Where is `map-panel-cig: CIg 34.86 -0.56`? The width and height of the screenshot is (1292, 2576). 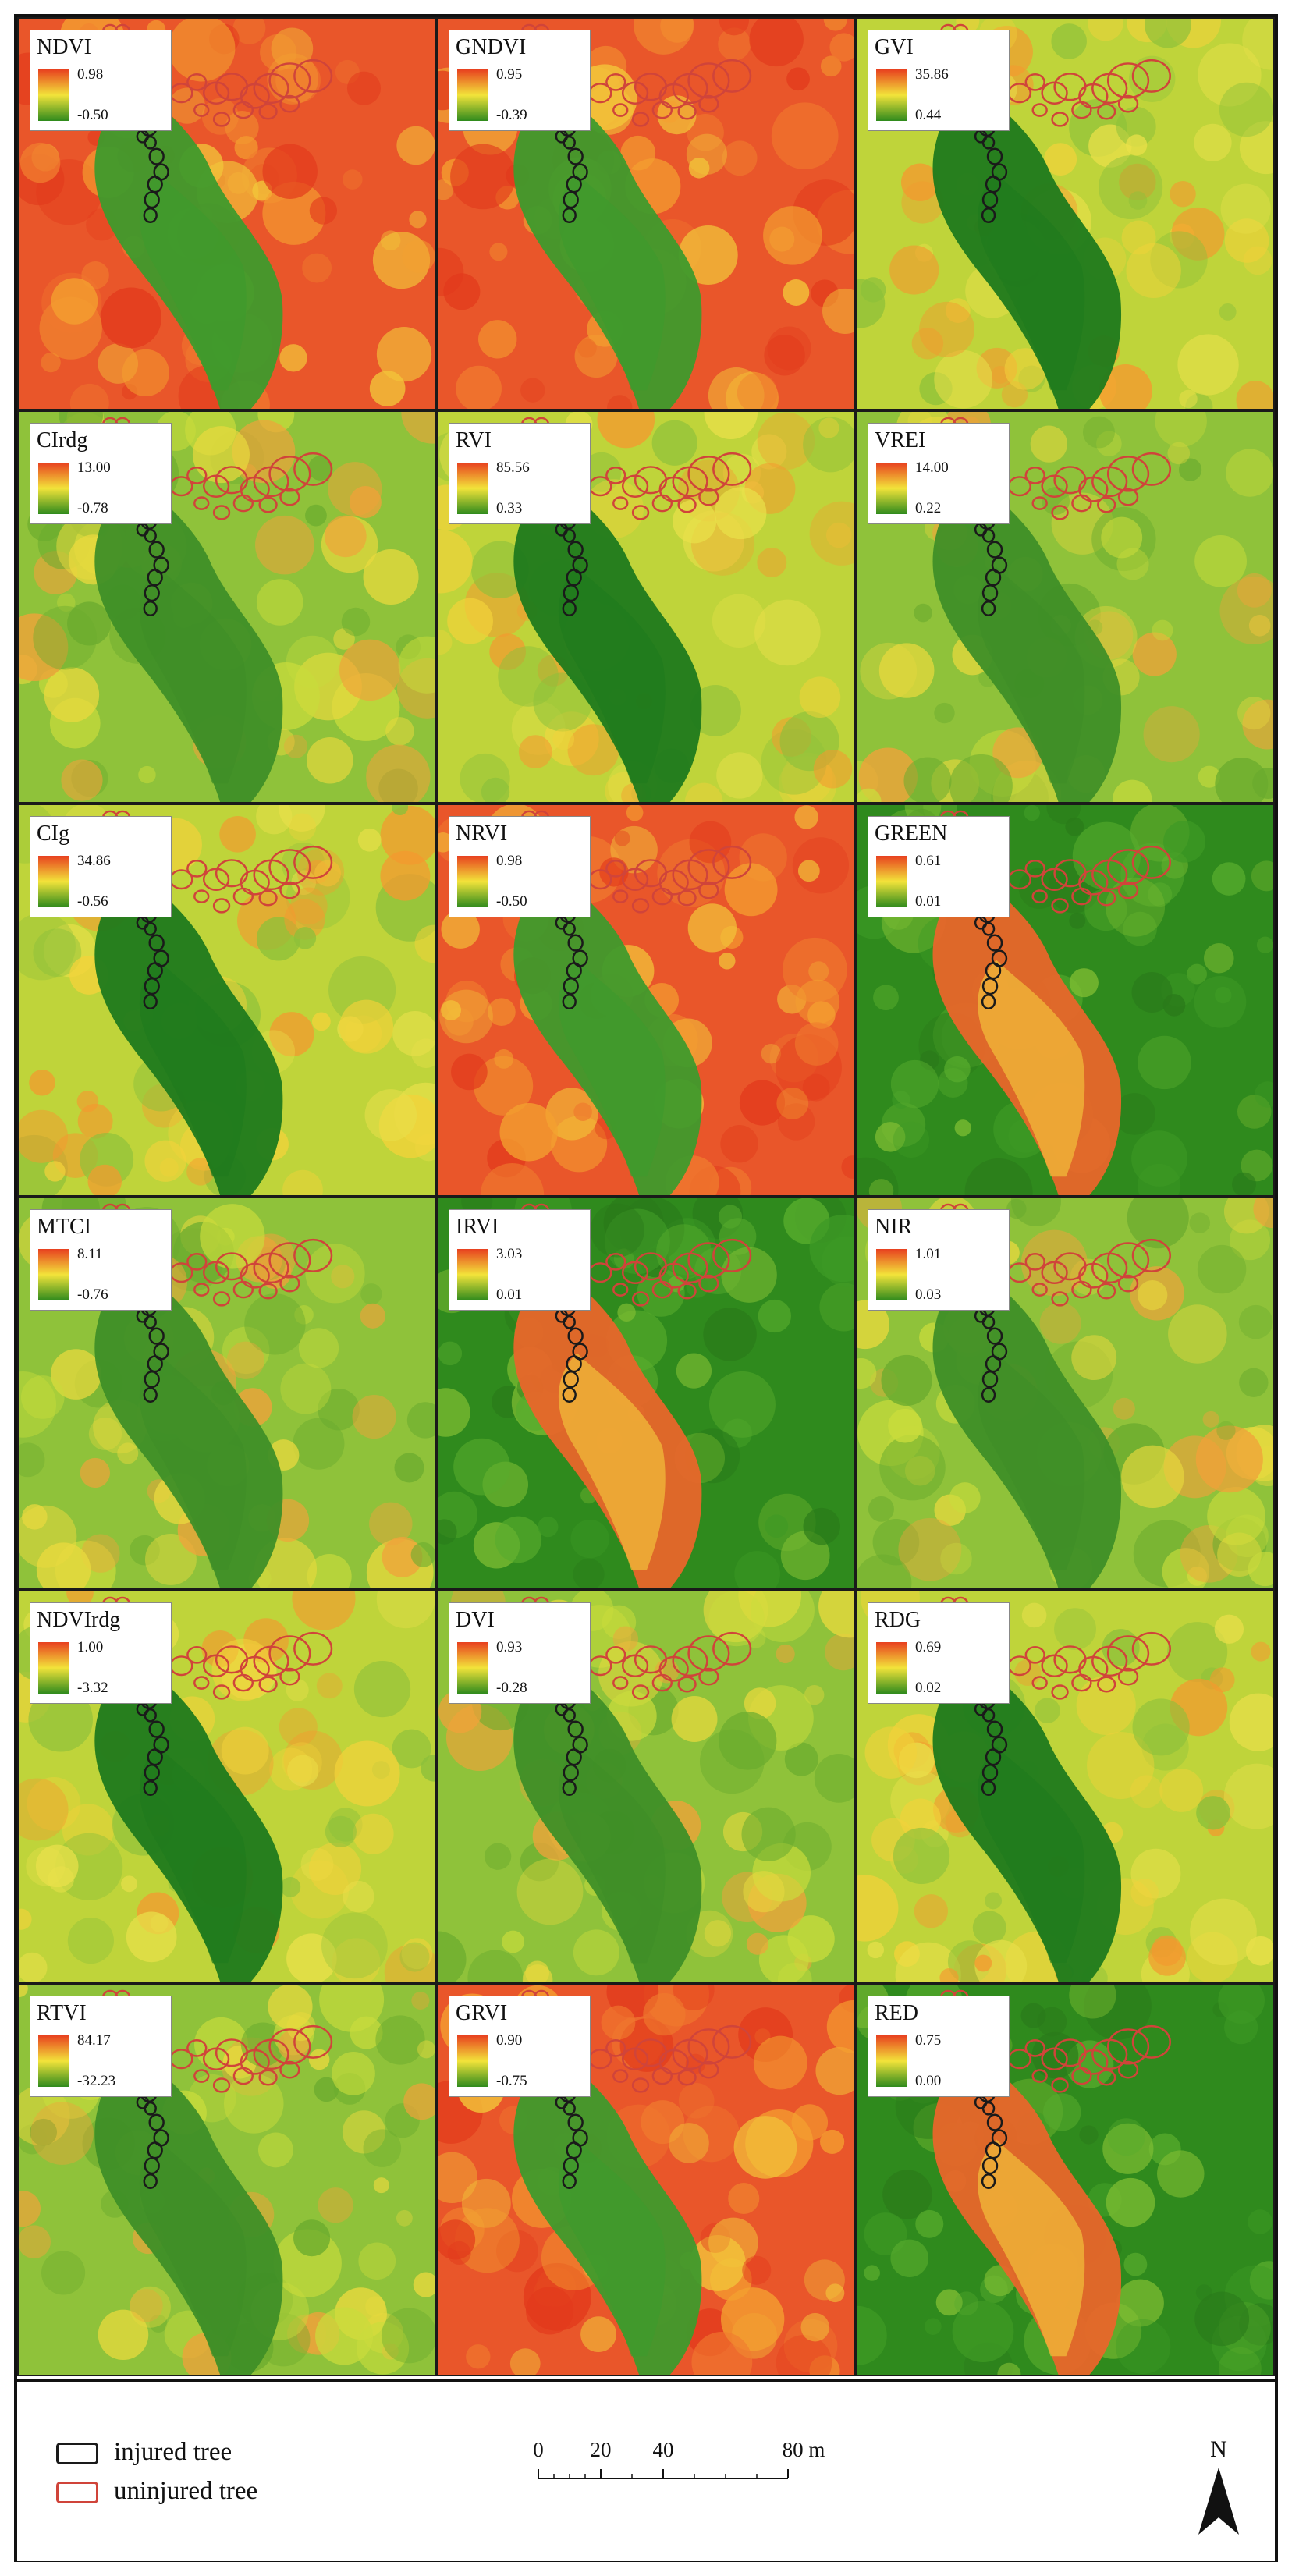 map-panel-cig: CIg 34.86 -0.56 is located at coordinates (226, 1000).